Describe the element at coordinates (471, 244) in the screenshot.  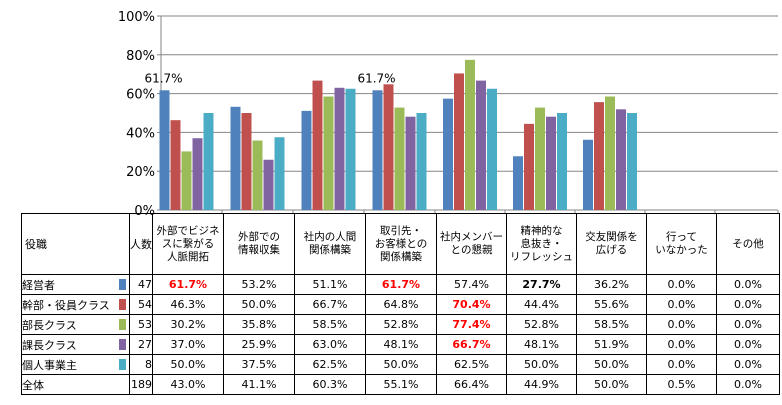
I see `category-label: 社内メンバー との懇親` at that location.